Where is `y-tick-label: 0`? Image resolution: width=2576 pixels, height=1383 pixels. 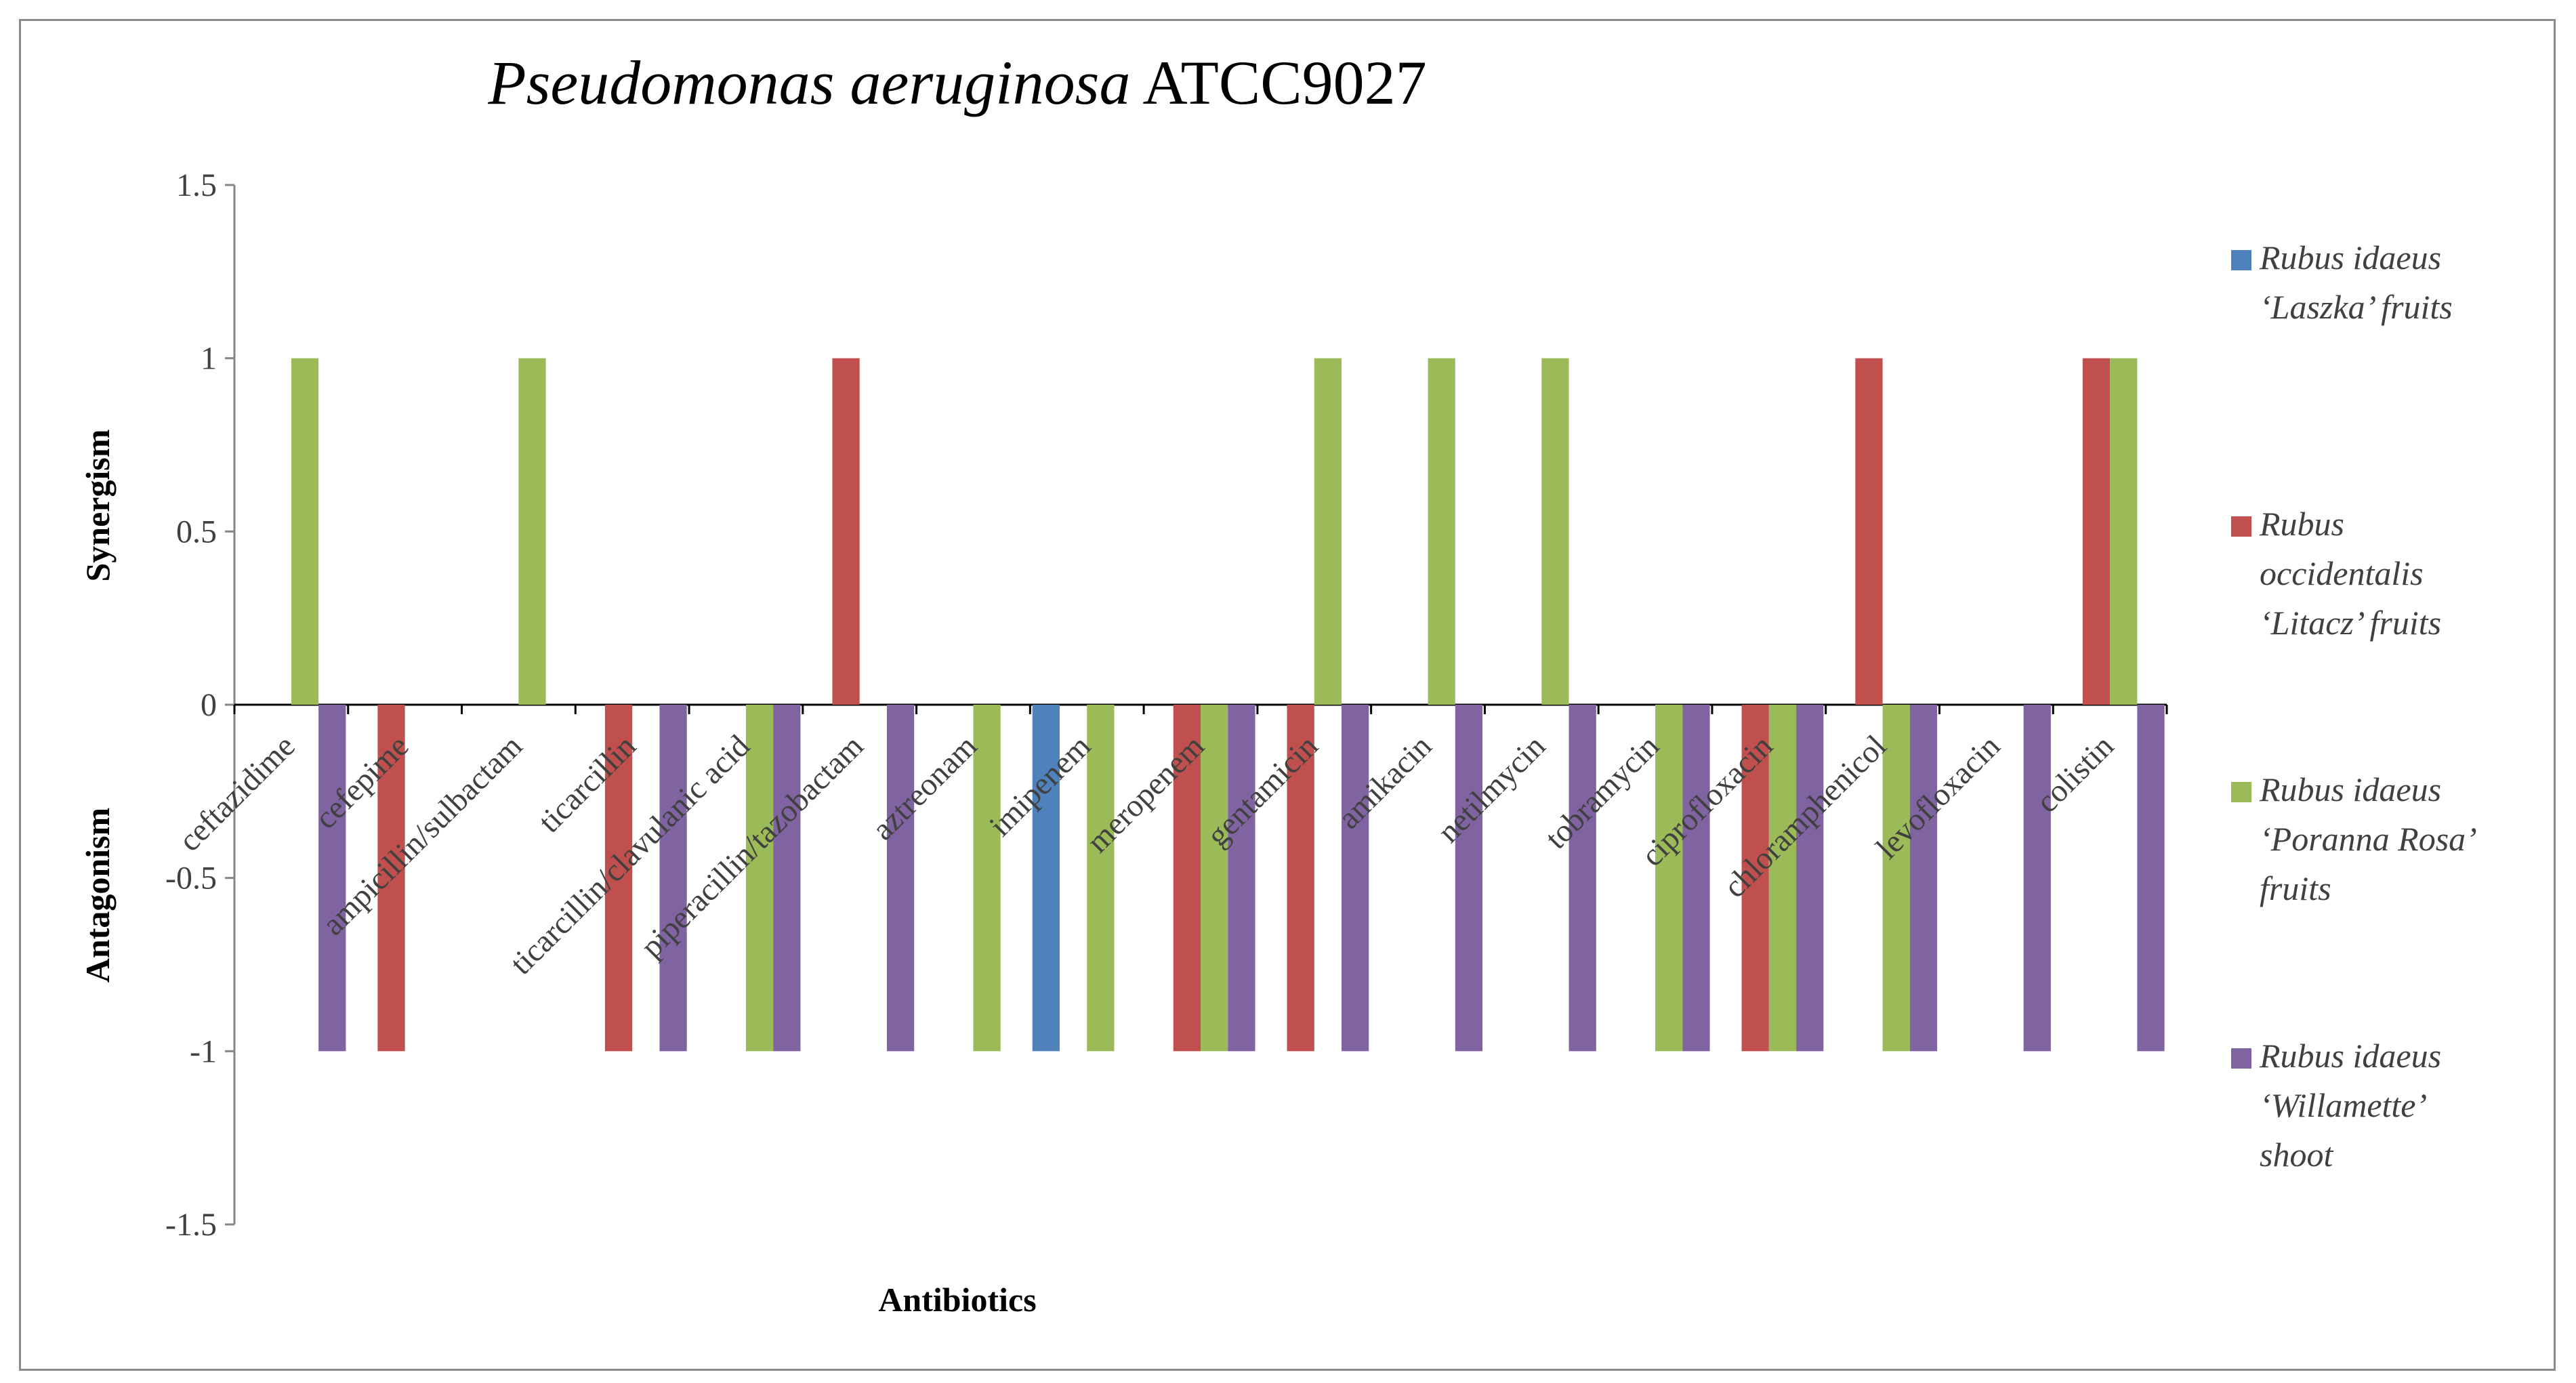
y-tick-label: 0 is located at coordinates (209, 705).